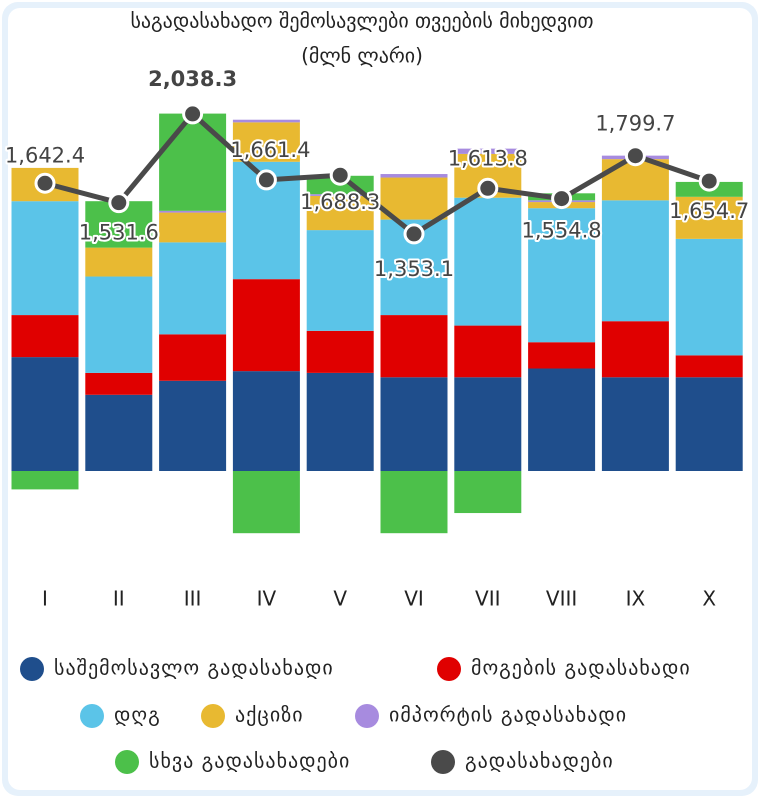 The width and height of the screenshot is (760, 798). Describe the element at coordinates (193, 599) in the screenshot. I see `x-tick-label: III` at that location.